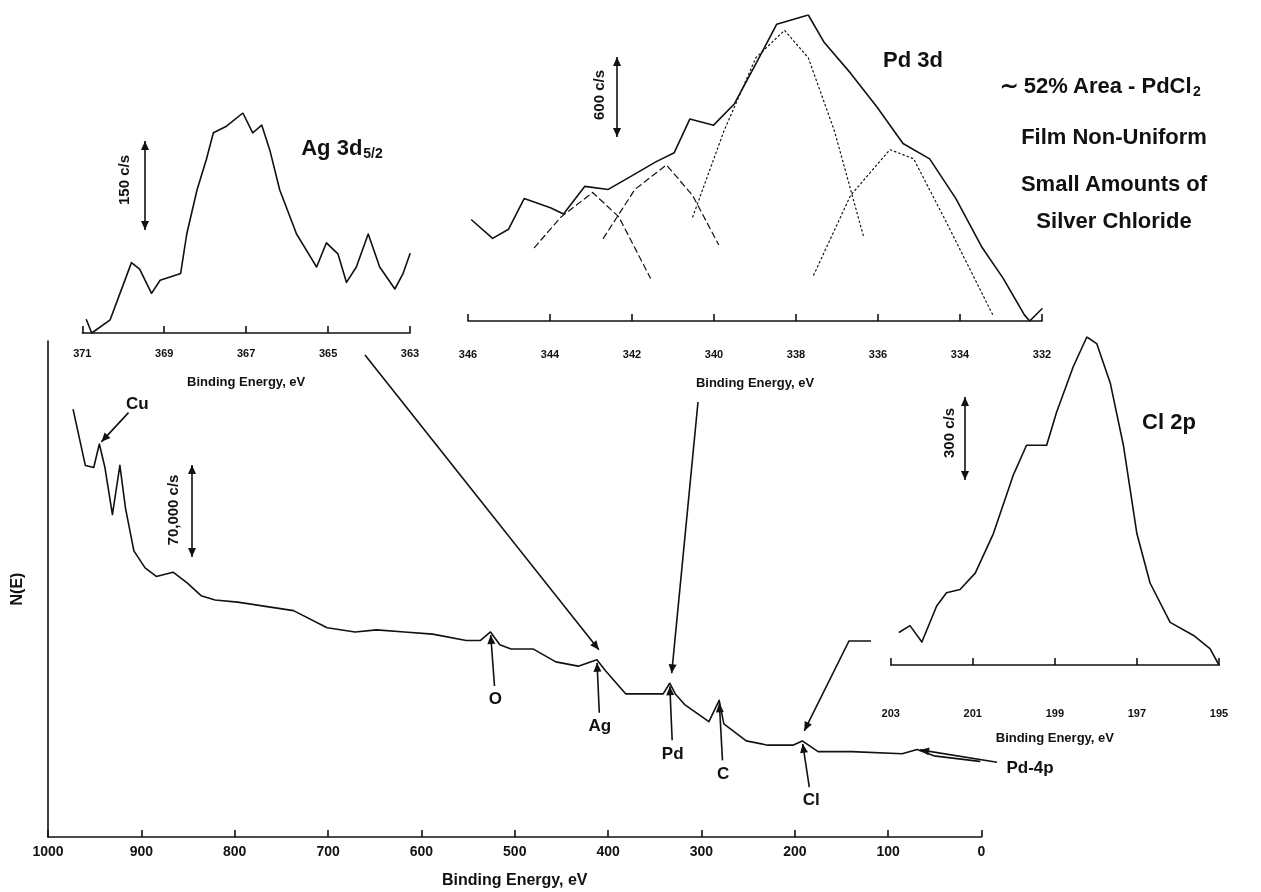 The image size is (1261, 892). I want to click on annotation: 600 c/s, so click(598, 95).